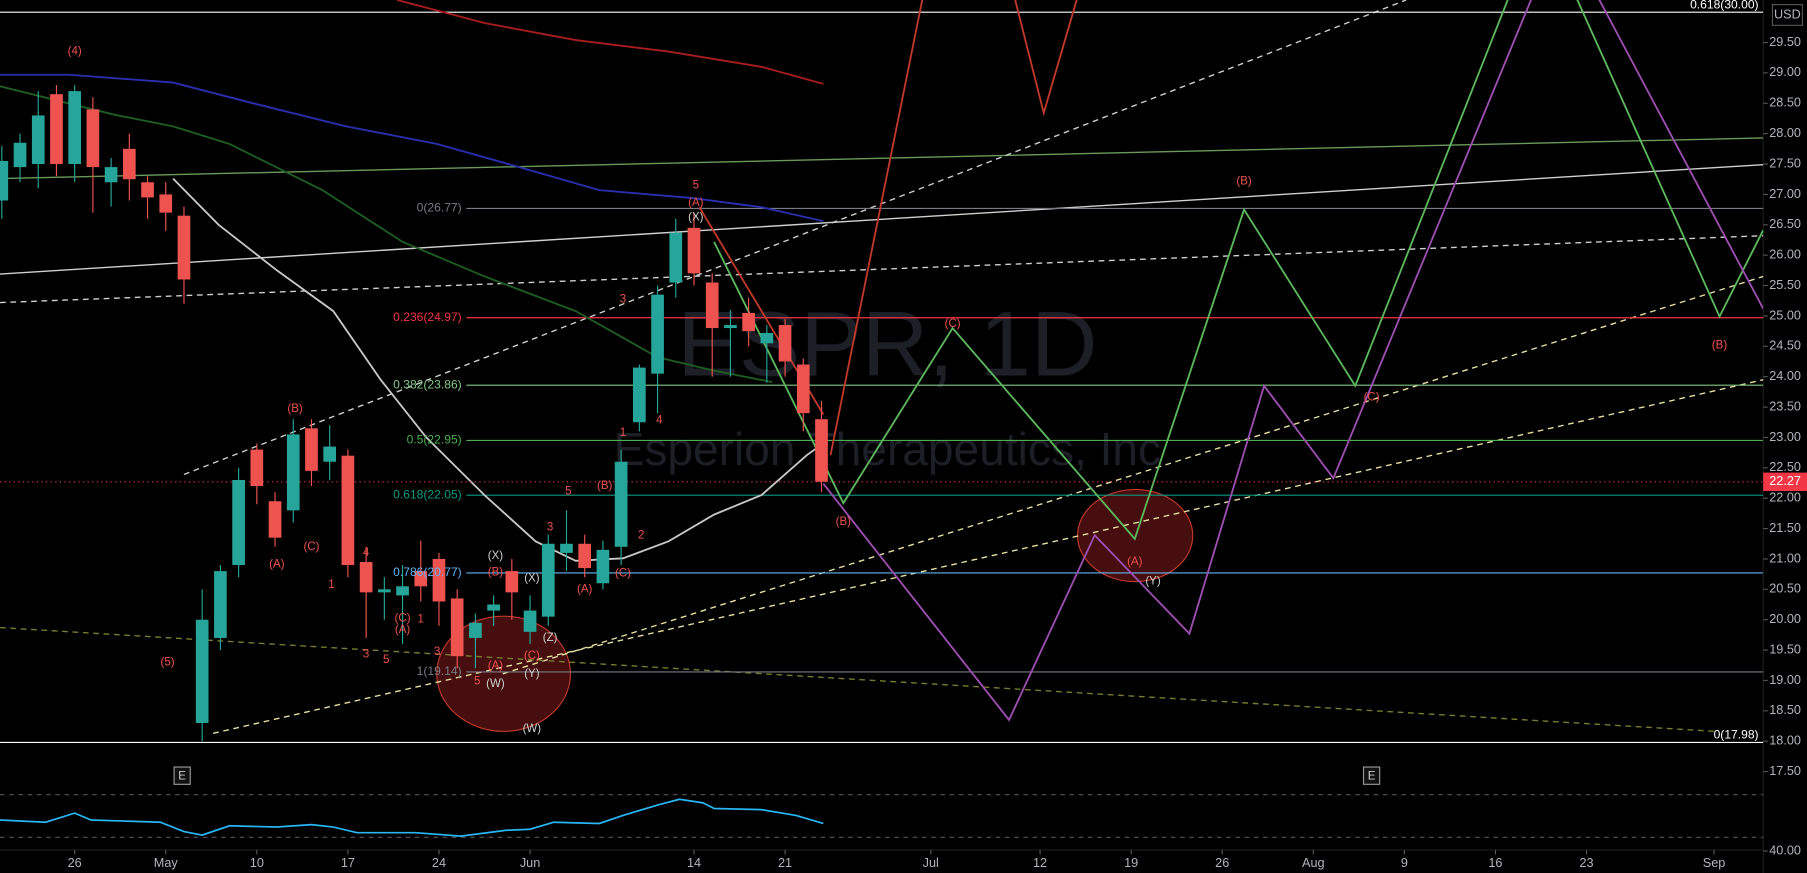 The image size is (1807, 873). What do you see at coordinates (1785, 163) in the screenshot?
I see `y-tick-label: 27.50` at bounding box center [1785, 163].